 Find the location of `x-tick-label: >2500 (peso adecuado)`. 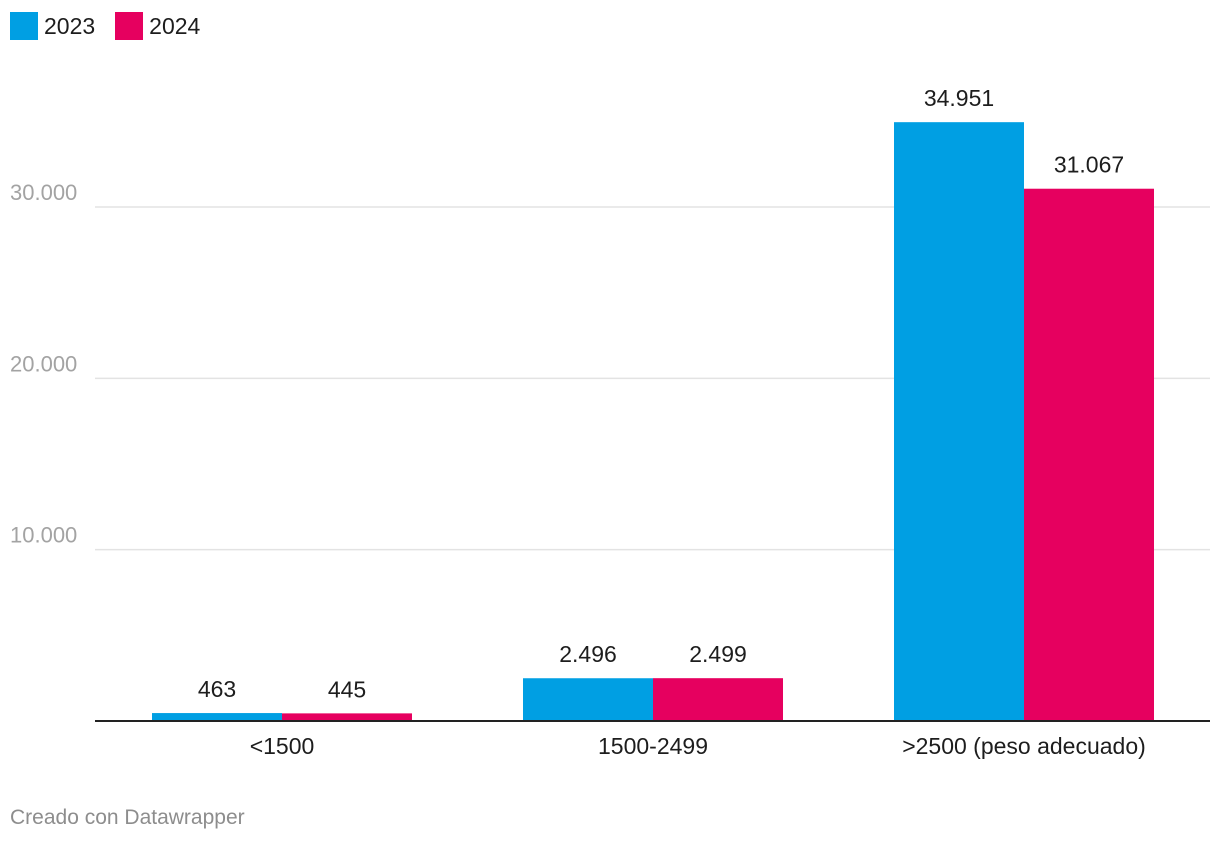

x-tick-label: >2500 (peso adecuado) is located at coordinates (1024, 746).